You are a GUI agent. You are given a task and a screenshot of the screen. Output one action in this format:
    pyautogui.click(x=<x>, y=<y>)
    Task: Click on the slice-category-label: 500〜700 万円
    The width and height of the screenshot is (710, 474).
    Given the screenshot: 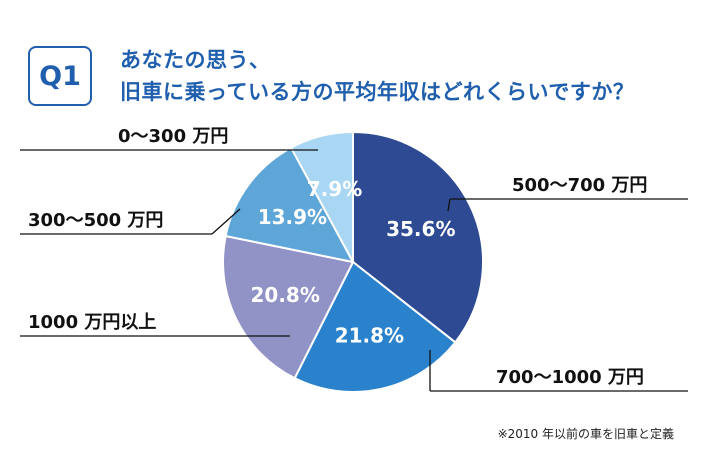 What is the action you would take?
    pyautogui.click(x=579, y=185)
    